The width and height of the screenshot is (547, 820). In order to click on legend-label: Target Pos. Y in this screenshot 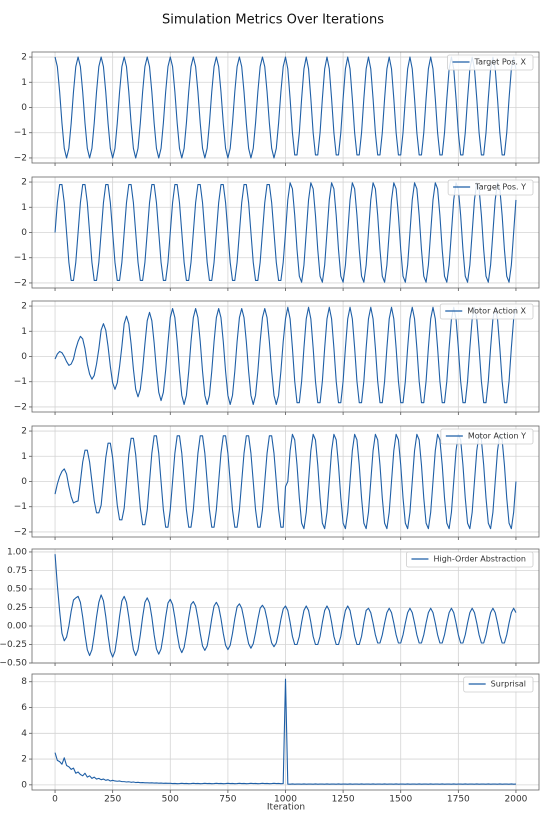, I will do `click(500, 187)`.